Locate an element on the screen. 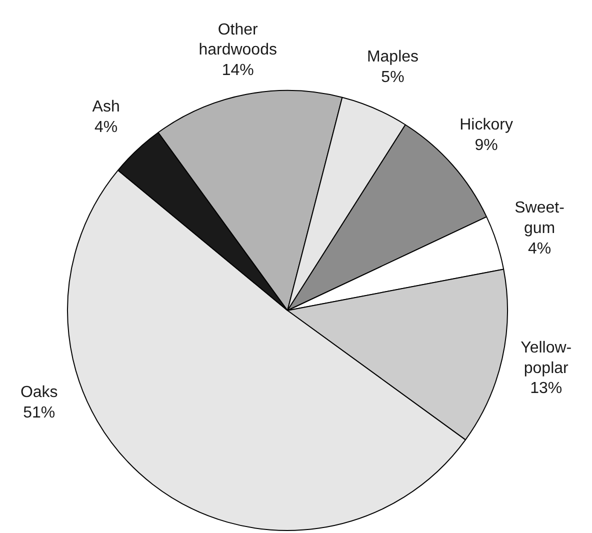 The height and width of the screenshot is (533, 592). data-label: 14% is located at coordinates (238, 71).